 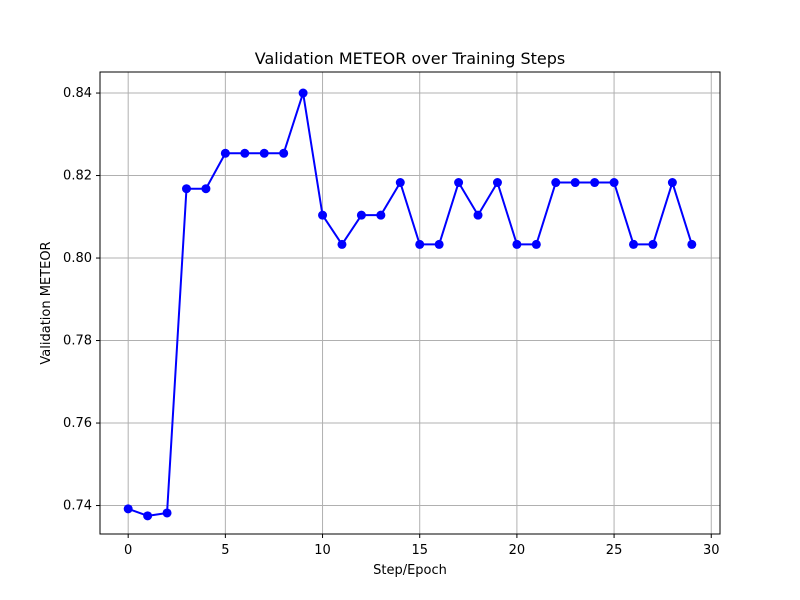 What do you see at coordinates (77, 258) in the screenshot?
I see `y-tick-label: 0.80` at bounding box center [77, 258].